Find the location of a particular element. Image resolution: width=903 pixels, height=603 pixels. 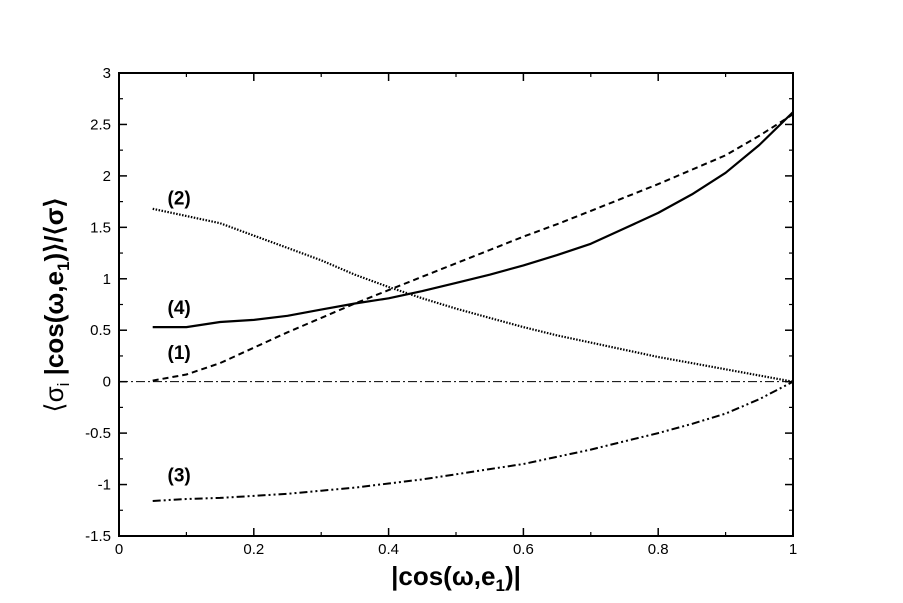

curve-label-4: (4) is located at coordinates (179, 308).